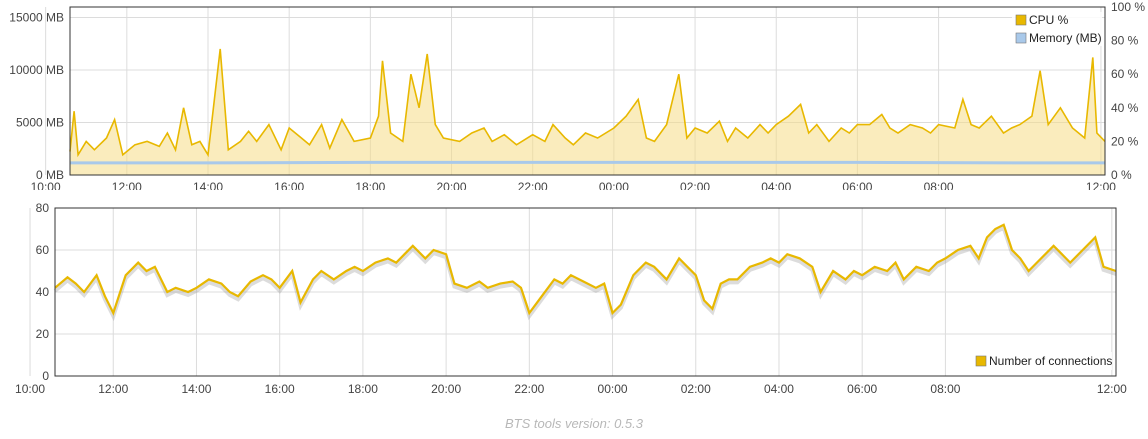 The image size is (1148, 439). What do you see at coordinates (1121, 175) in the screenshot?
I see `y-right-tick-label: 0 %` at bounding box center [1121, 175].